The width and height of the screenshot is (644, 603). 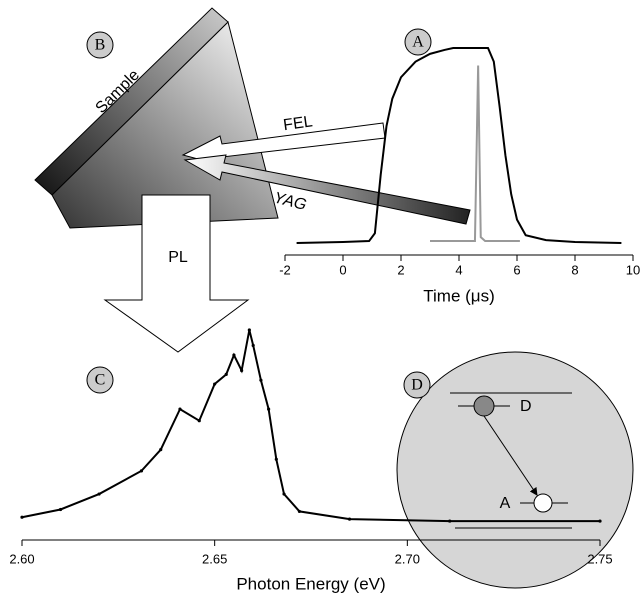 I want to click on panel-label-b: B, so click(x=100, y=45).